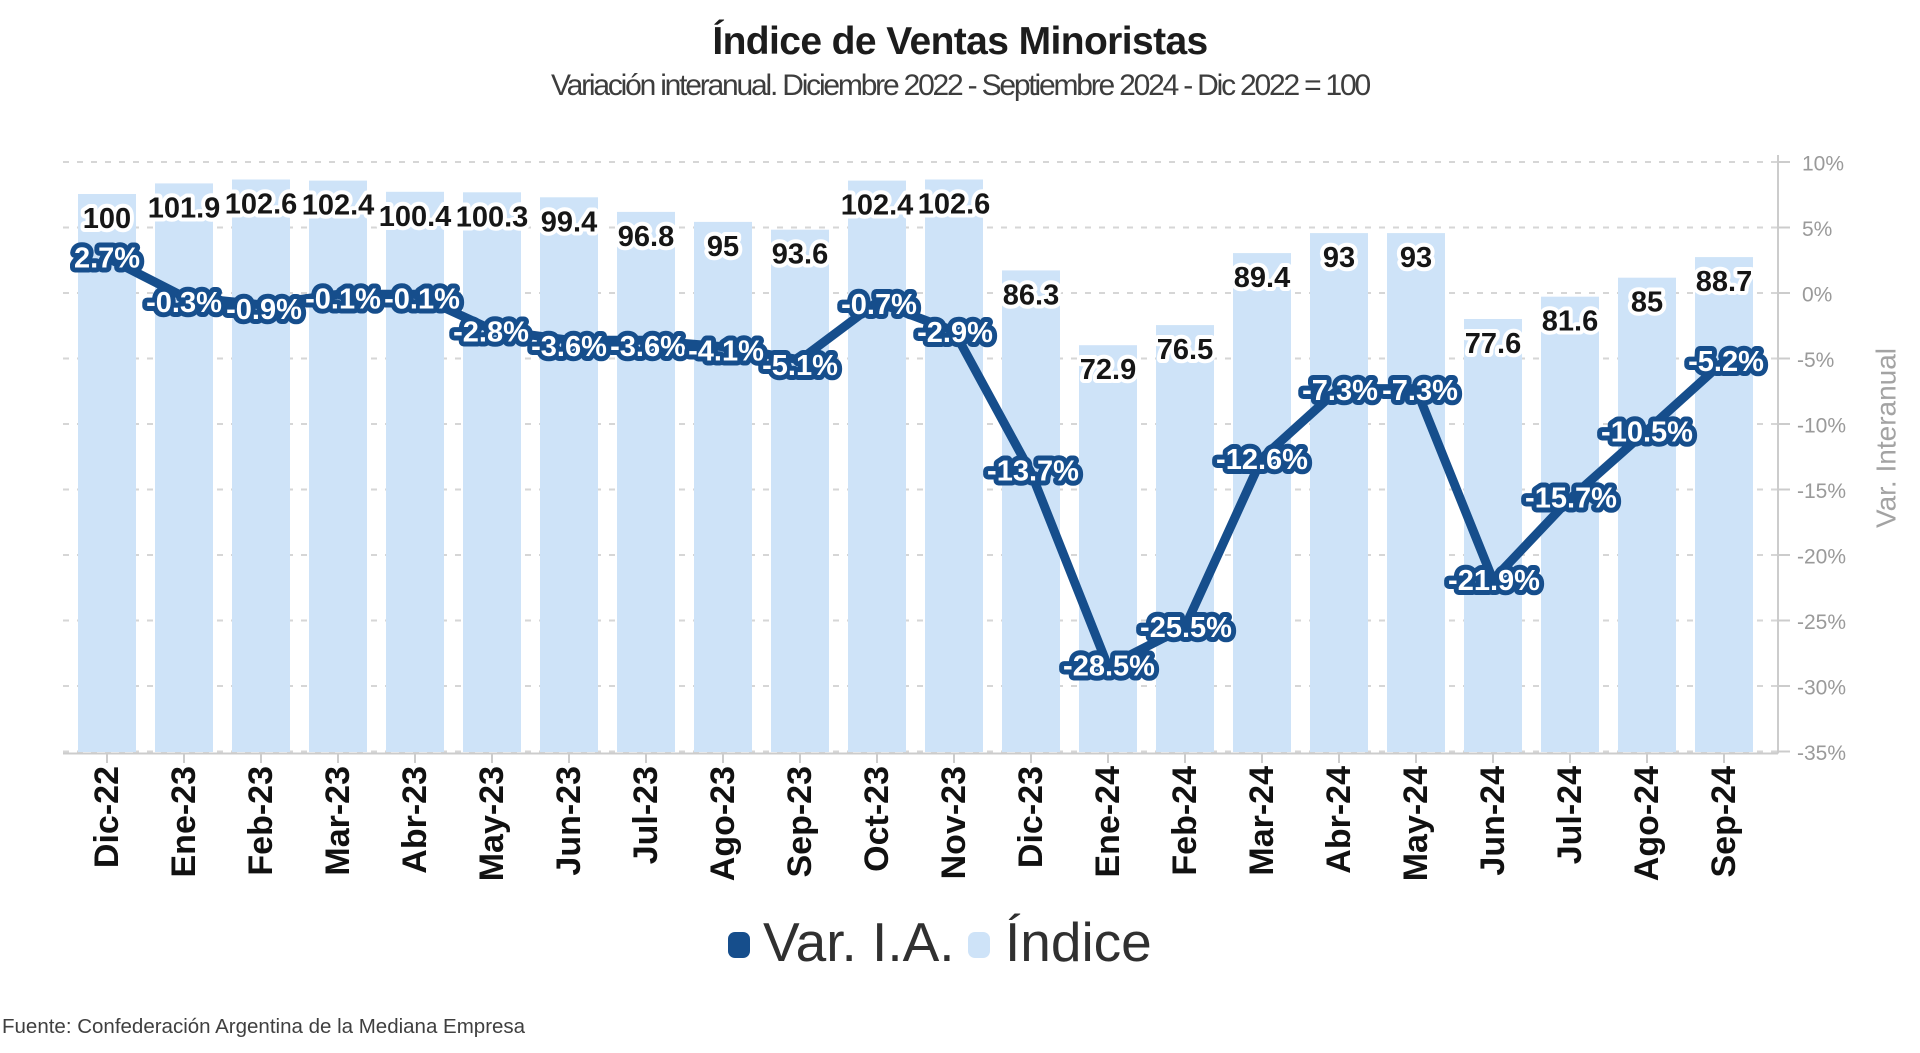 The image size is (1920, 1053). What do you see at coordinates (1339, 820) in the screenshot?
I see `svg-text: Abr-24` at bounding box center [1339, 820].